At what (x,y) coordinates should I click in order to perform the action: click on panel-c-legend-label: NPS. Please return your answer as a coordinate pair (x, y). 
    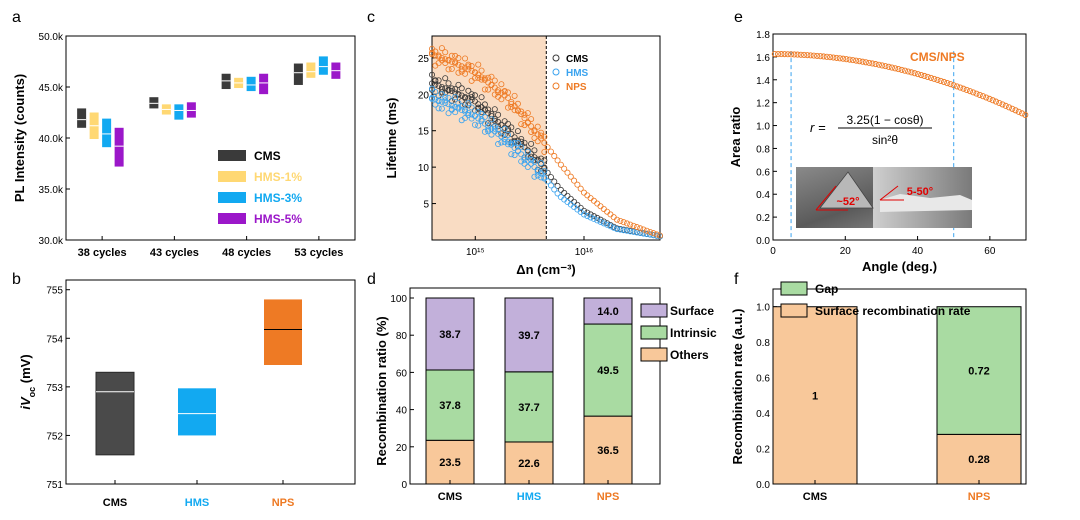
    Looking at the image, I should click on (576, 87).